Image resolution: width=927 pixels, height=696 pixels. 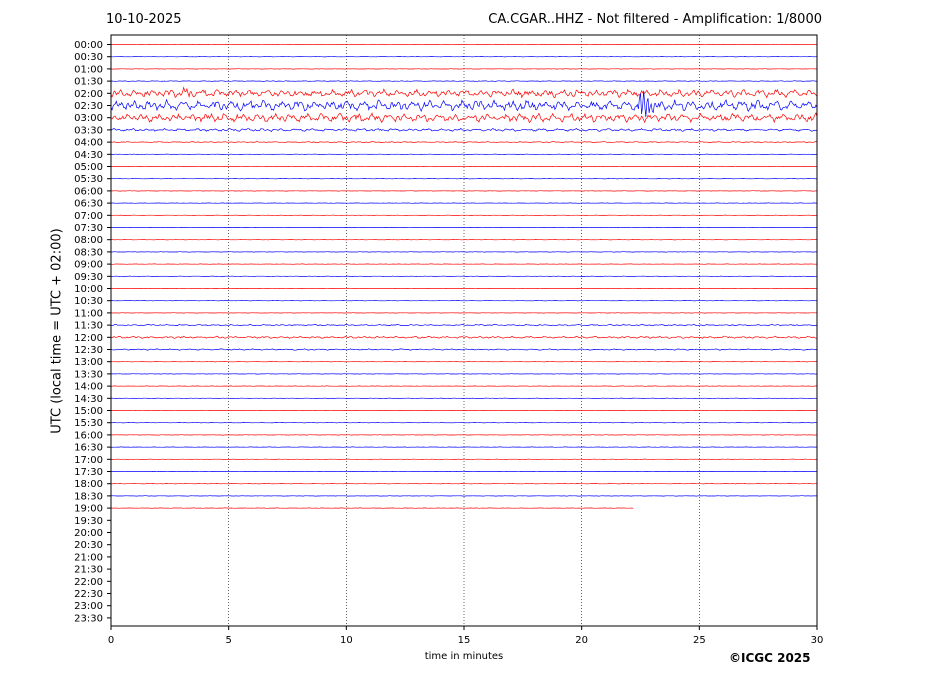 What do you see at coordinates (464, 640) in the screenshot?
I see `x-tick-label: 15` at bounding box center [464, 640].